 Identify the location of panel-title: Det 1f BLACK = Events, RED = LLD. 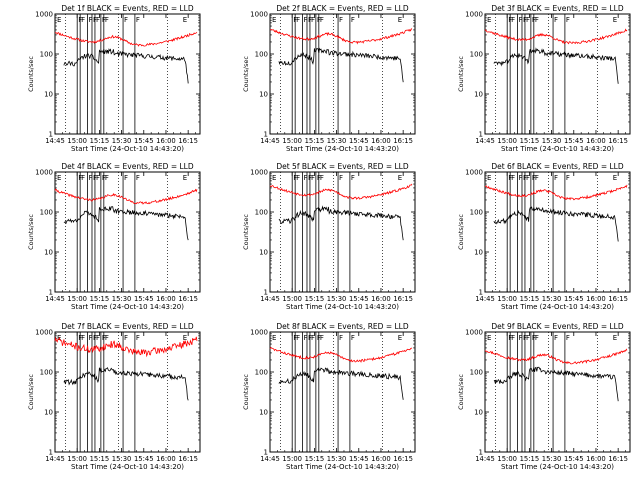
(127, 8).